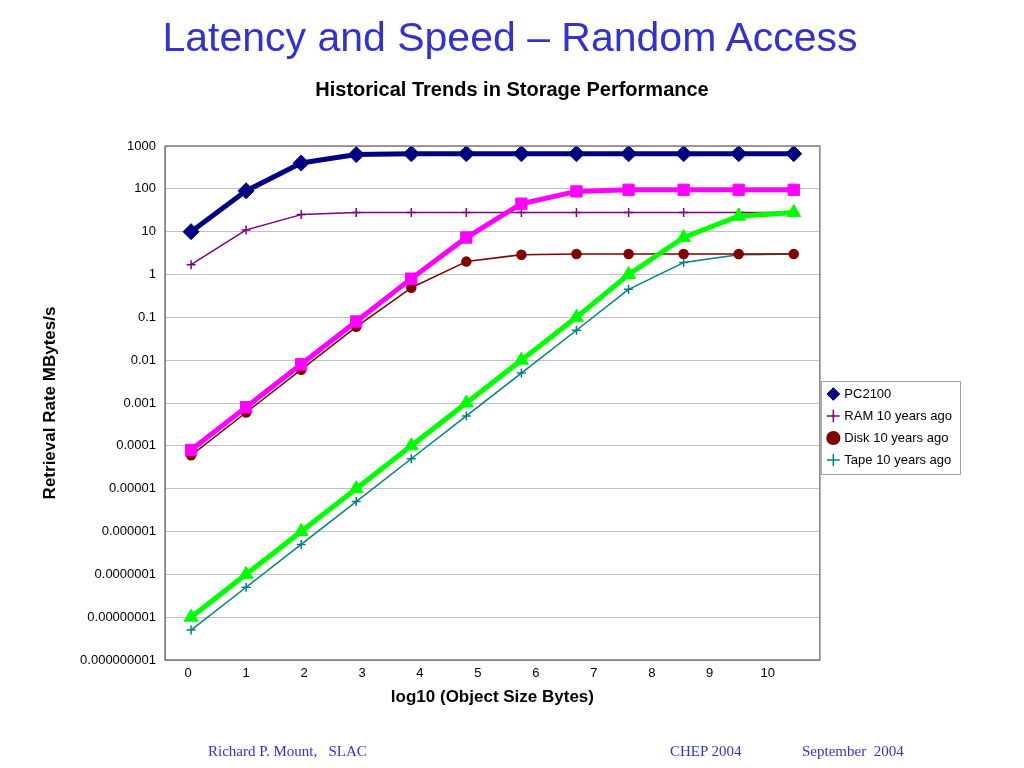 Image resolution: width=1024 pixels, height=768 pixels. What do you see at coordinates (710, 673) in the screenshot?
I see `x-tick-label: 9` at bounding box center [710, 673].